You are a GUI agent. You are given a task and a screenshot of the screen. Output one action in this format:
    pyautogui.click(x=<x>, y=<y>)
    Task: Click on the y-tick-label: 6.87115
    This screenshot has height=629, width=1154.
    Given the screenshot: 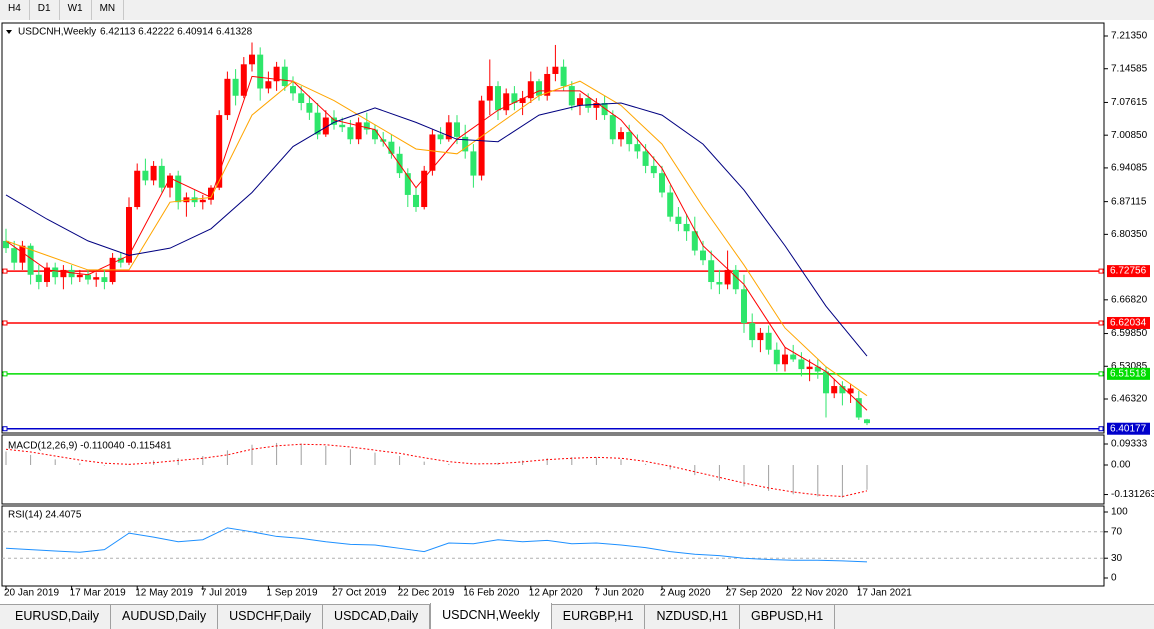 What is the action you would take?
    pyautogui.click(x=1129, y=201)
    